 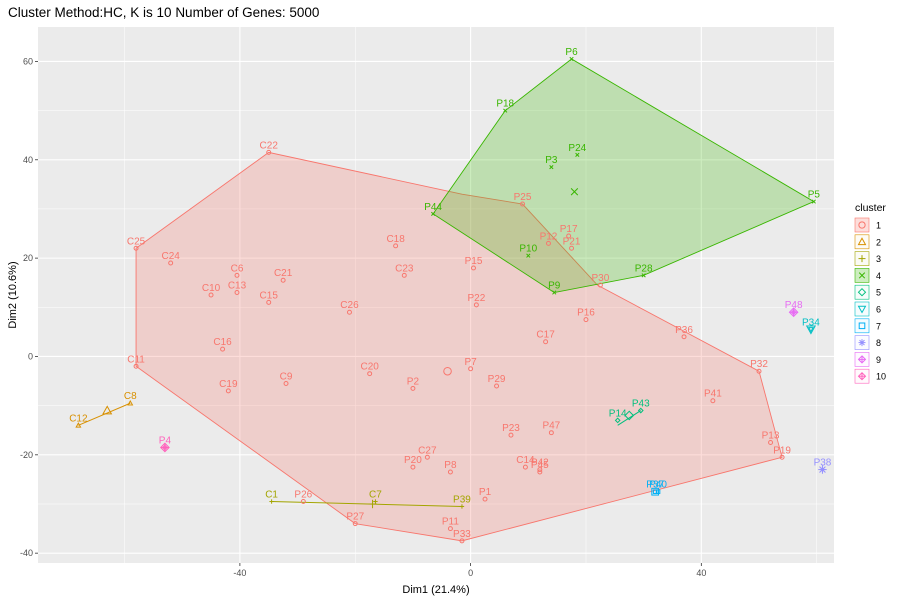 I want to click on cluster-5-hull, so click(x=629, y=418).